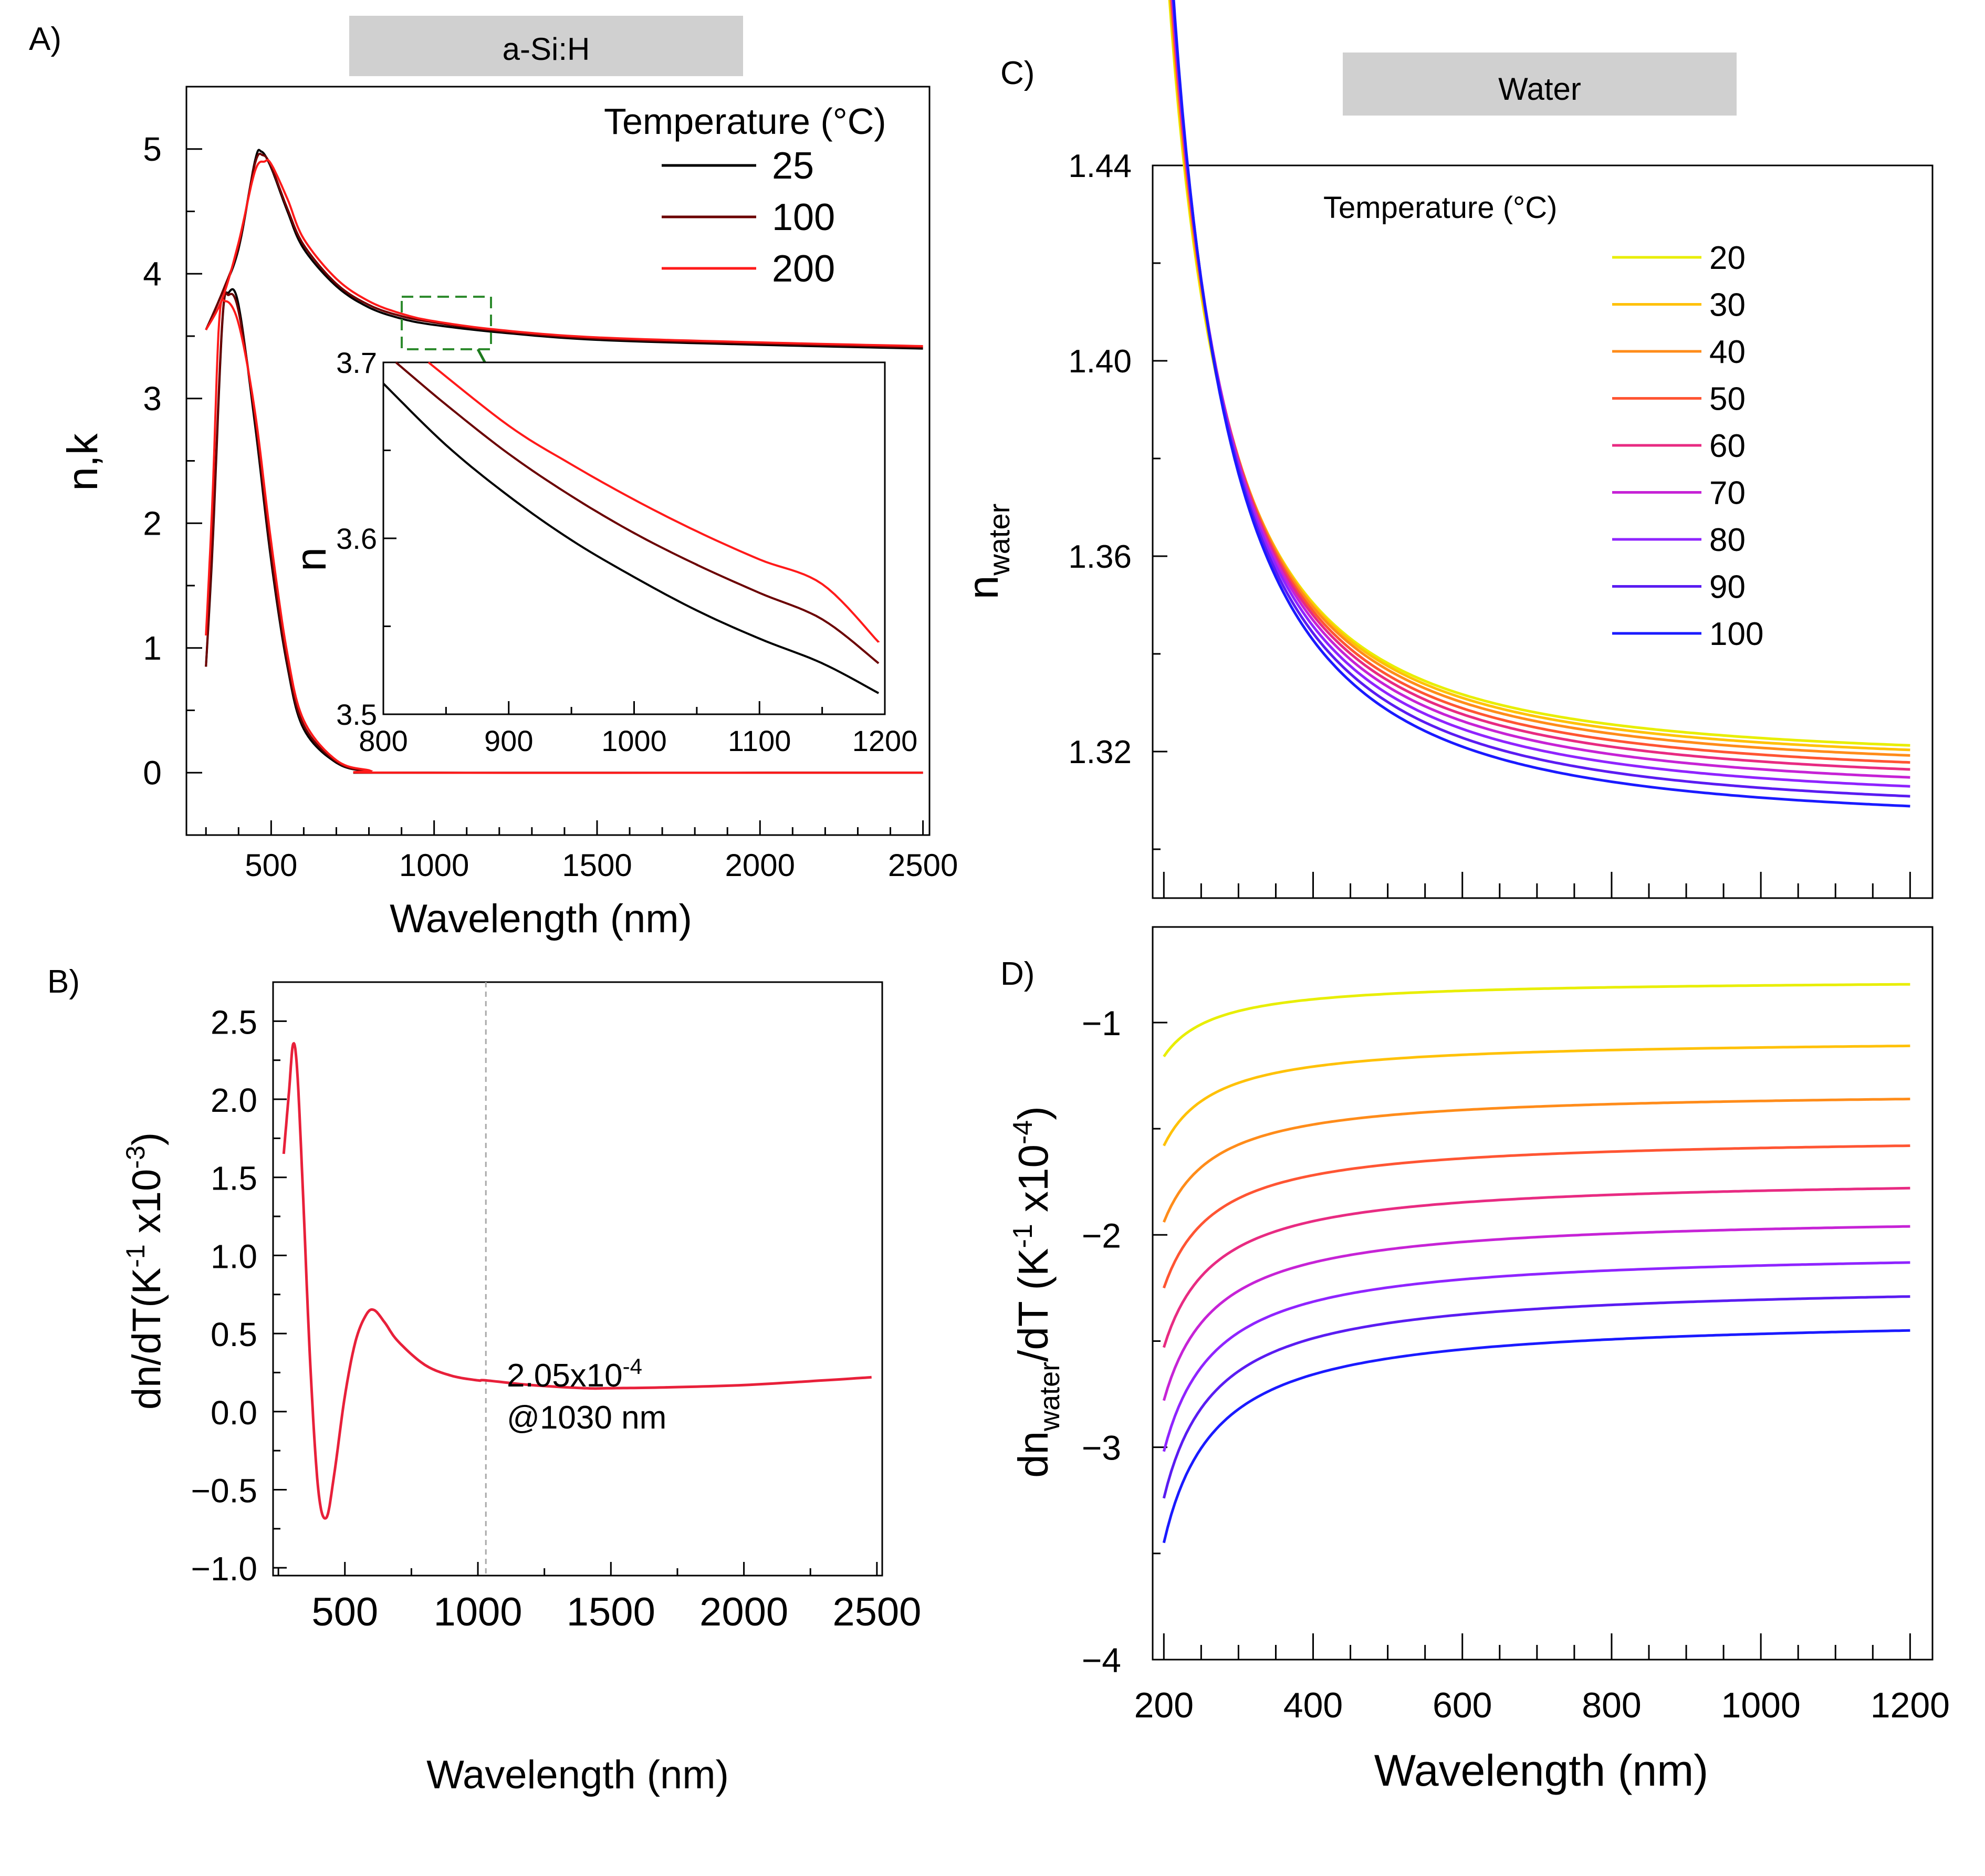 The image size is (1985, 1876). What do you see at coordinates (1727, 399) in the screenshot?
I see `legend-label-50: 50` at bounding box center [1727, 399].